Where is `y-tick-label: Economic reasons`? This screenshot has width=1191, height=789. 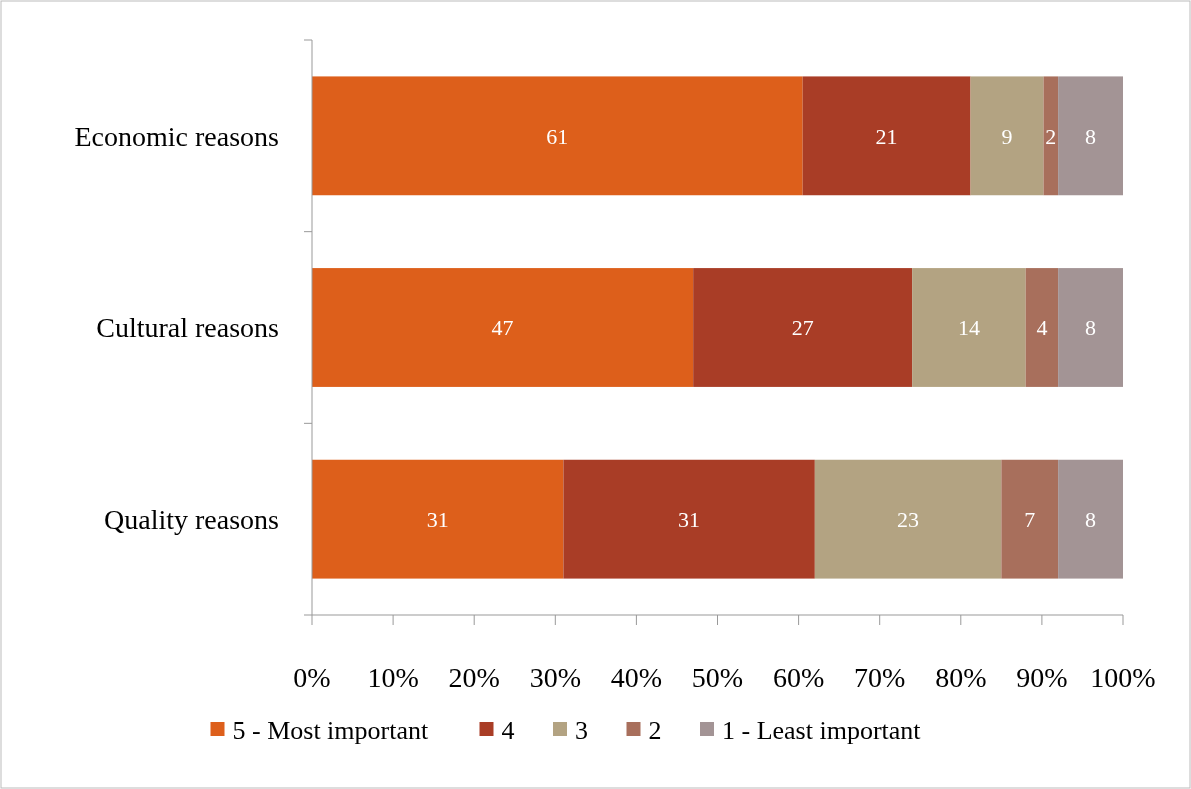
y-tick-label: Economic reasons is located at coordinates (176, 136).